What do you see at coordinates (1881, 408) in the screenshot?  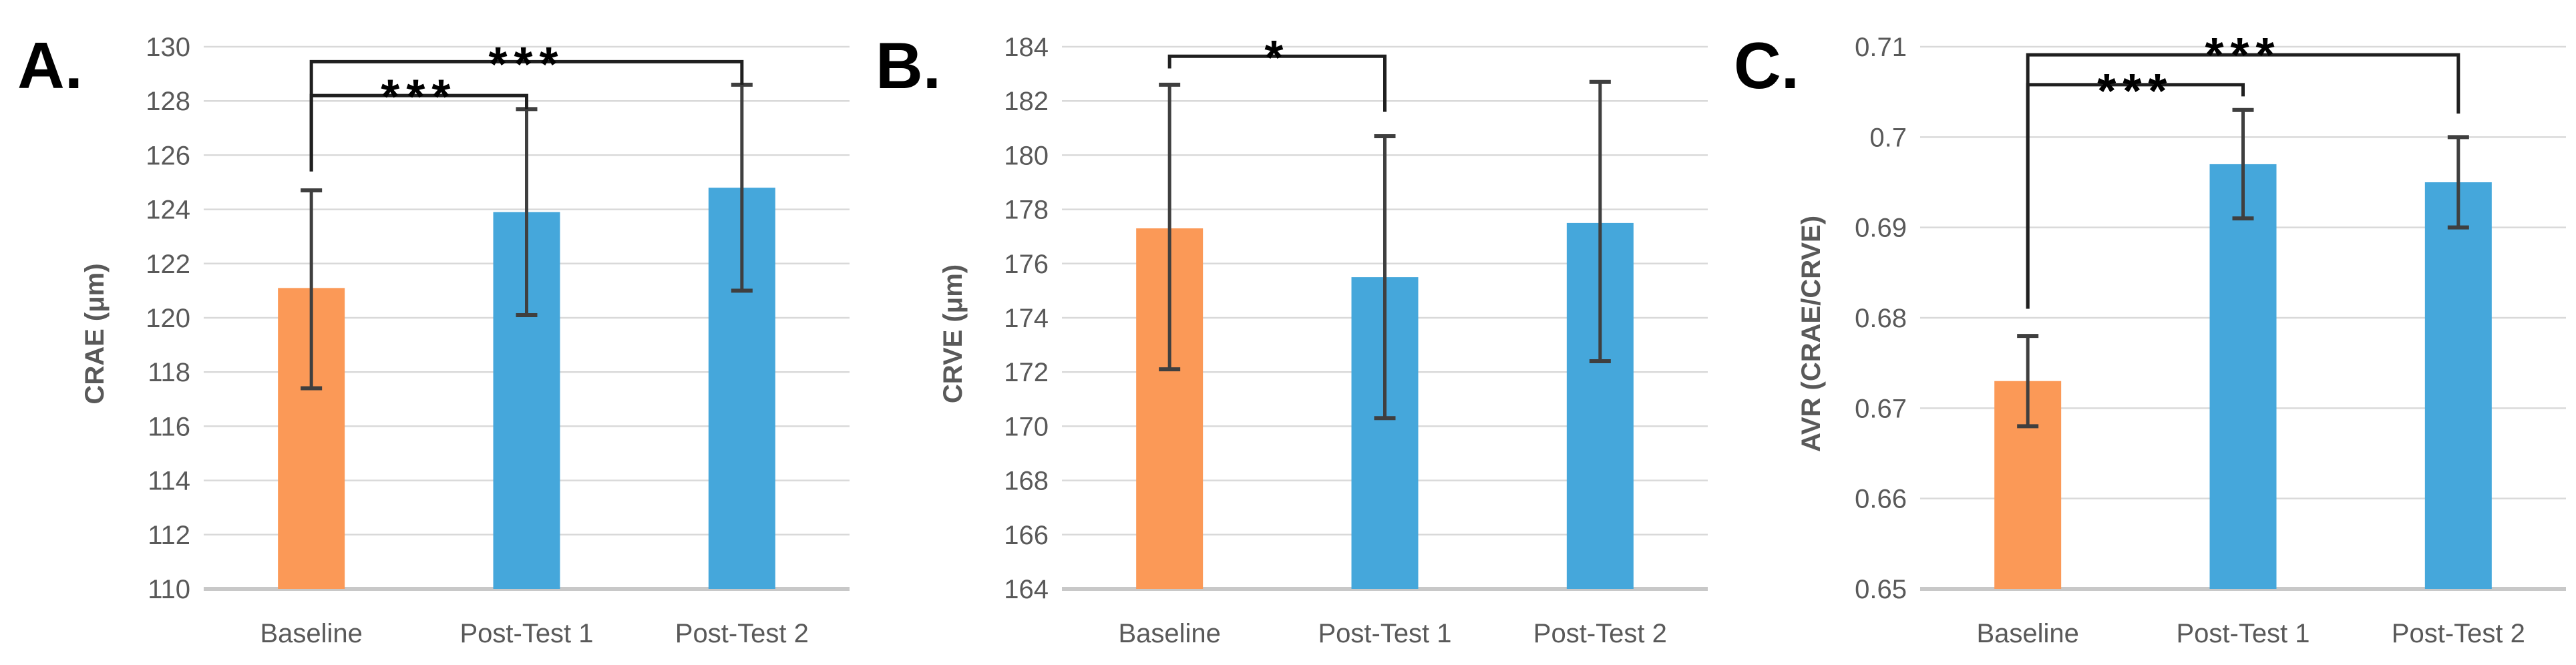 I see `y-tick-label: 0.67` at bounding box center [1881, 408].